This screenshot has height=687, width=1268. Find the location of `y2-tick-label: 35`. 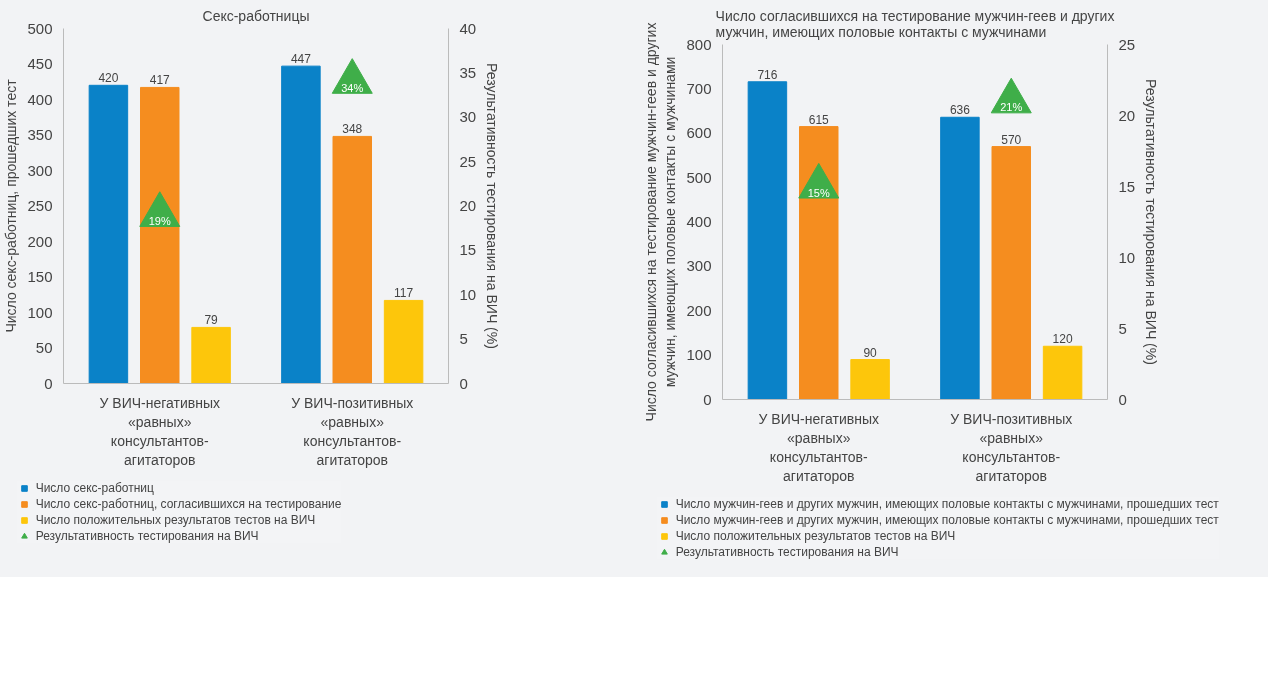

y2-tick-label: 35 is located at coordinates (468, 72).